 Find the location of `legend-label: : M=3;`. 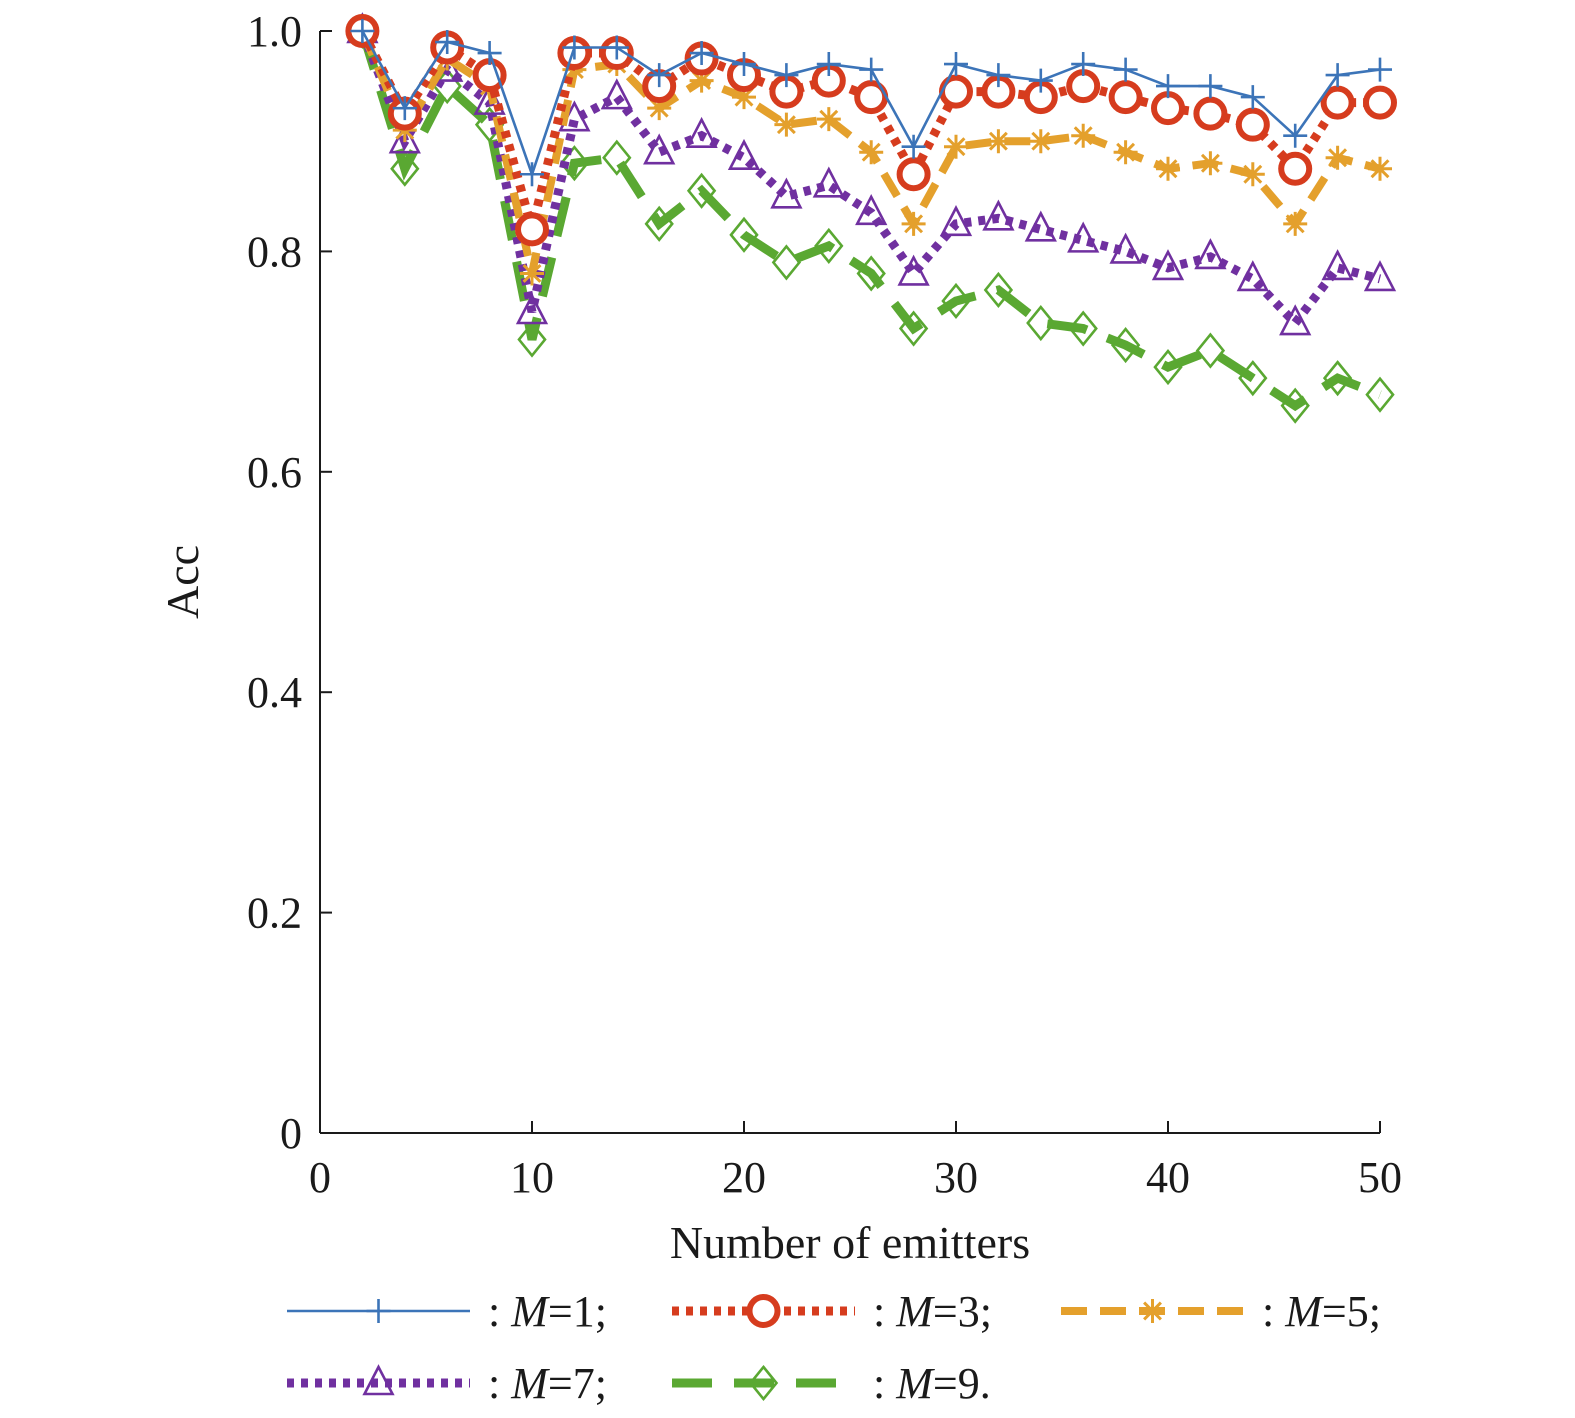

legend-label: : M=3; is located at coordinates (932, 1311).